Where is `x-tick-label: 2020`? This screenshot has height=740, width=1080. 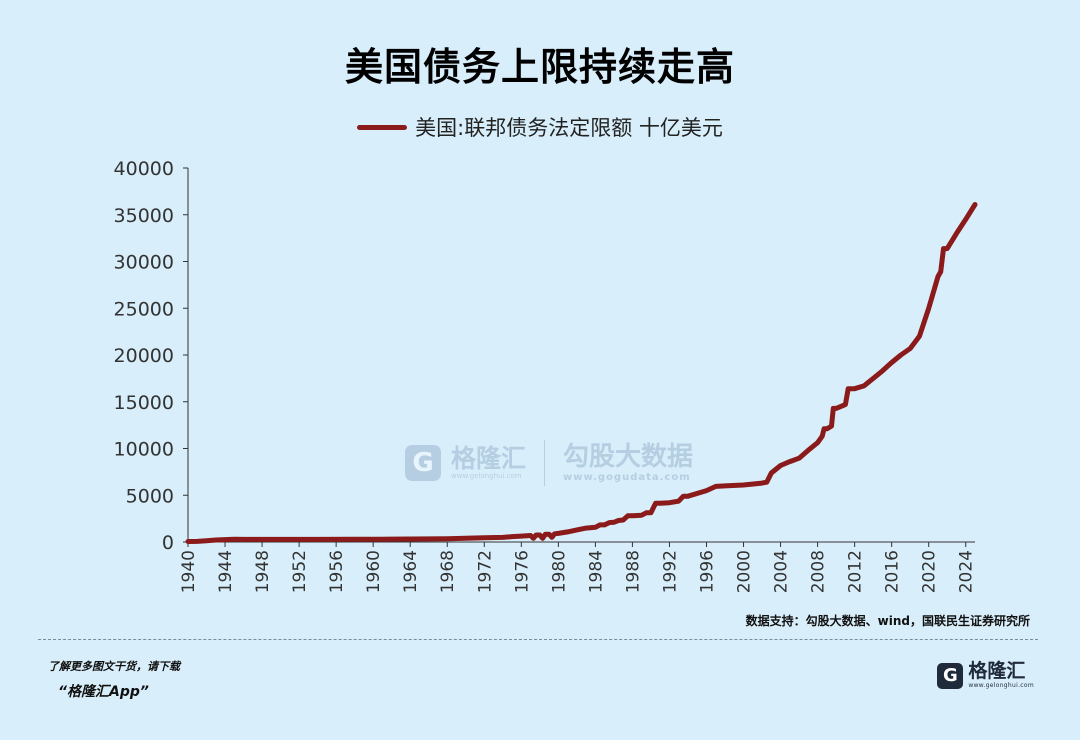 x-tick-label: 2020 is located at coordinates (930, 571).